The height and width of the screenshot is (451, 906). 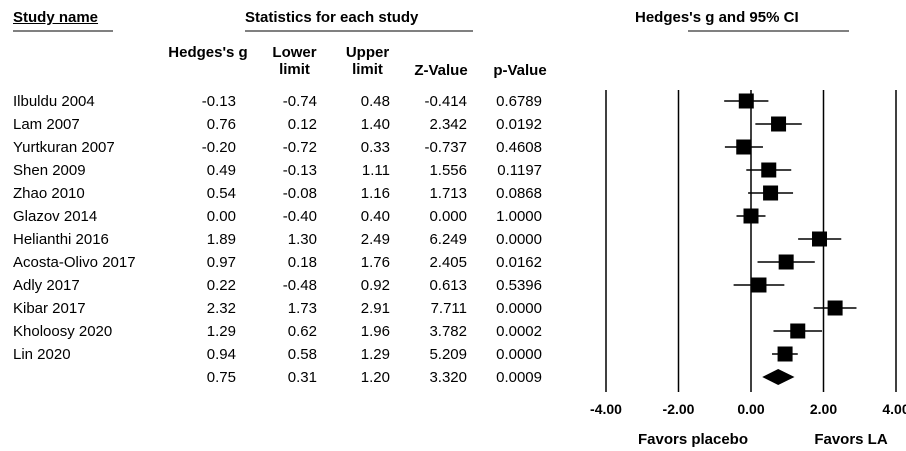 I want to click on summary-lower-limit-cell: 0.31, so click(x=302, y=377).